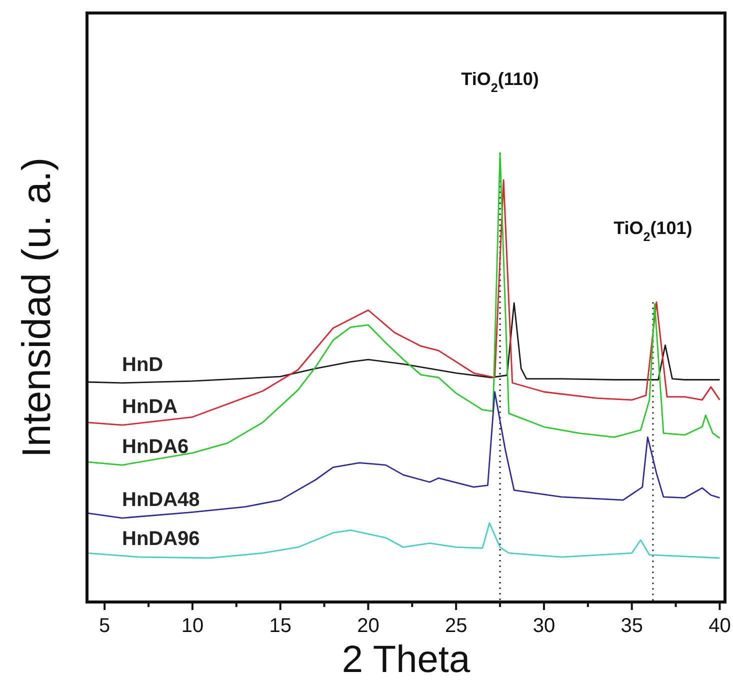 The width and height of the screenshot is (733, 684). Describe the element at coordinates (161, 539) in the screenshot. I see `series-label: HnDA96` at that location.